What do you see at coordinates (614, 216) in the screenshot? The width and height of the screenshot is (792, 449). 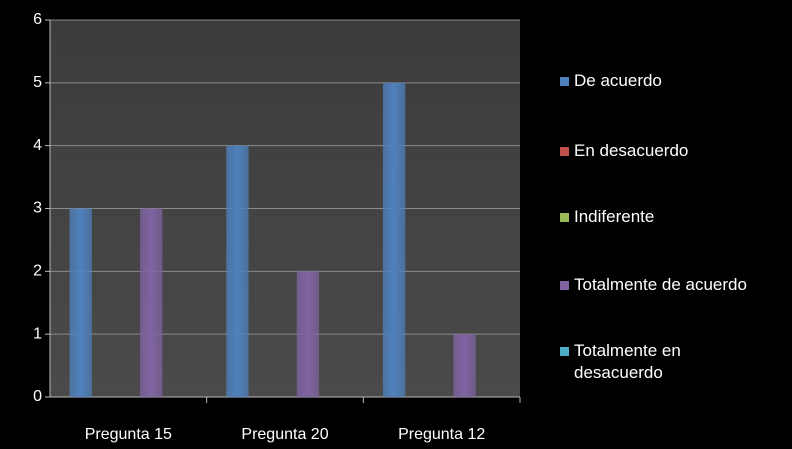 I see `legend-label: Indiferente` at bounding box center [614, 216].